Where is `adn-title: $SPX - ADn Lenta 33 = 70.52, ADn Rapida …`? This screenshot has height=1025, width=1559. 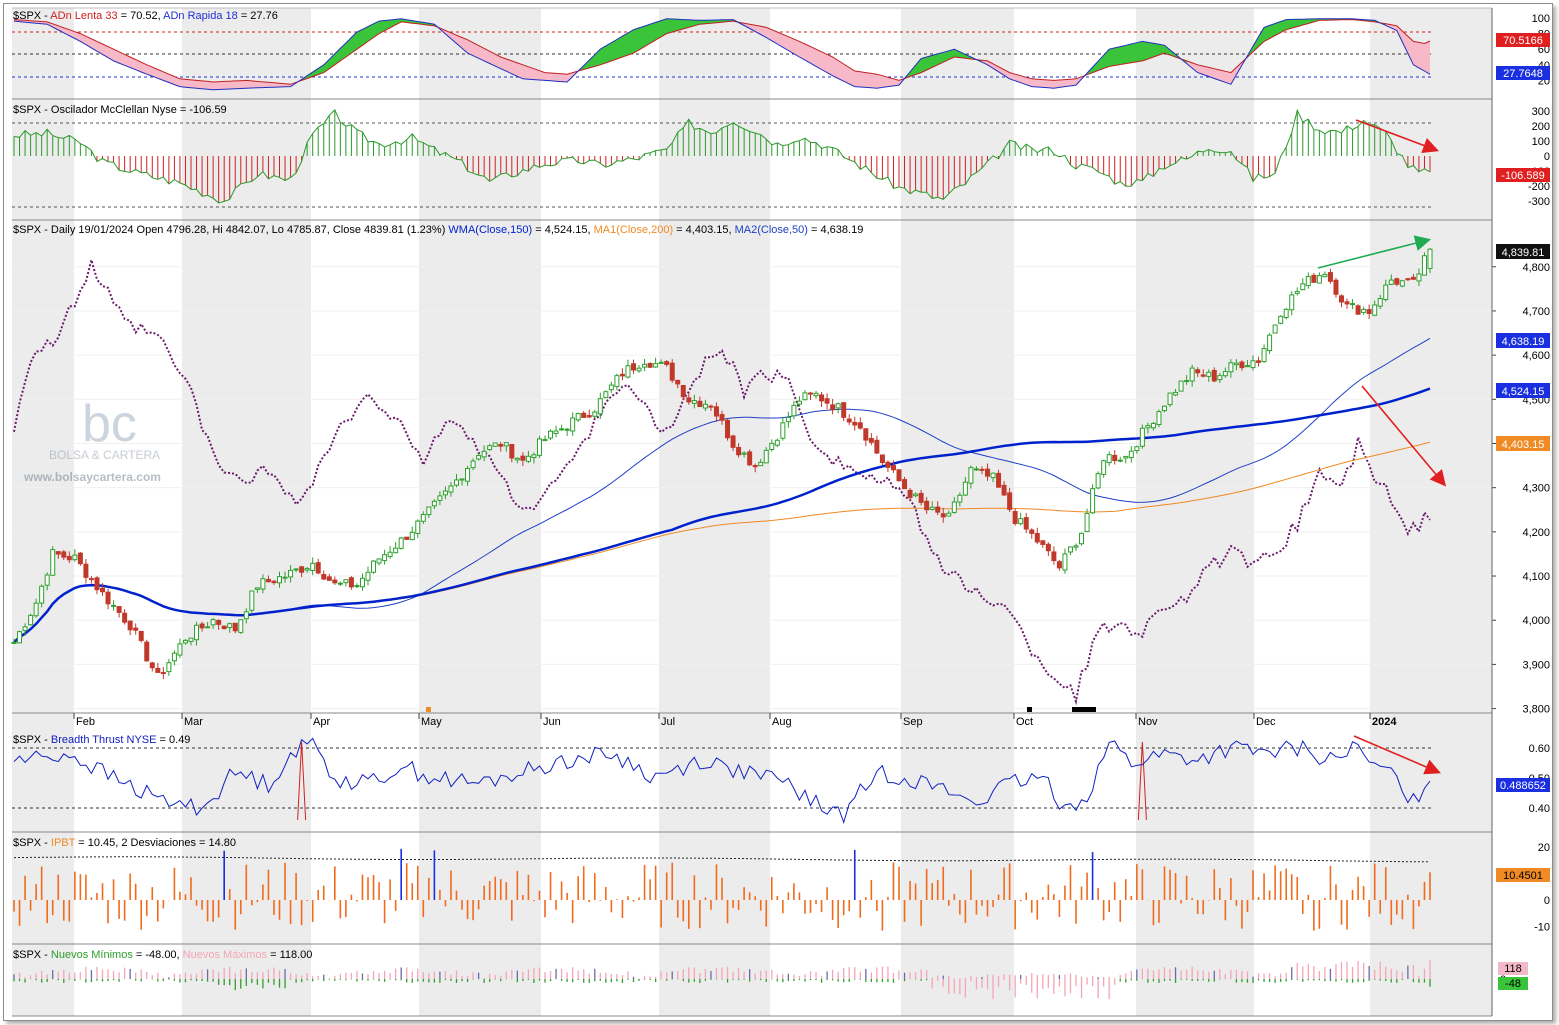 adn-title: $SPX - ADn Lenta 33 = 70.52, ADn Rapida … is located at coordinates (145, 16).